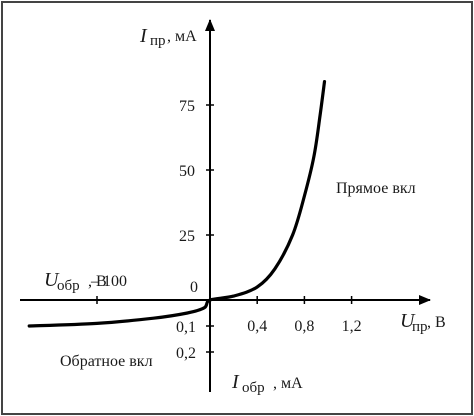 This screenshot has height=416, width=474. Describe the element at coordinates (304, 326) in the screenshot. I see `x-tick-label: 0,8` at that location.